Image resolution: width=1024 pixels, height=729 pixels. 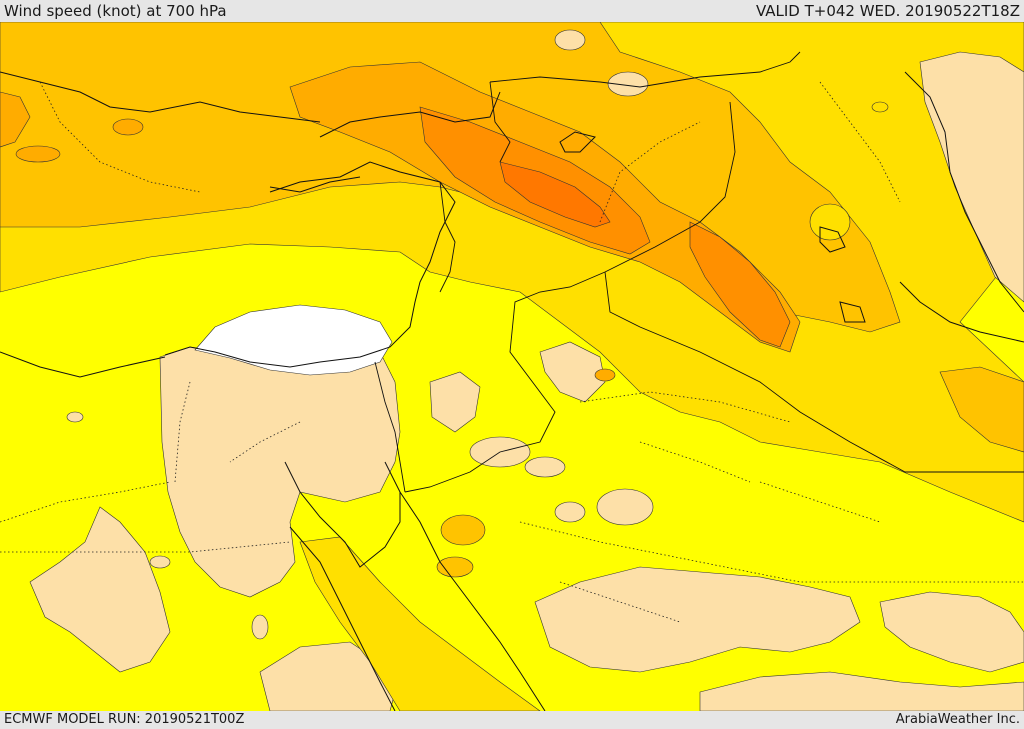 I want to click on map-title: Wind speed (knot) at 700 hPa, so click(x=115, y=11).